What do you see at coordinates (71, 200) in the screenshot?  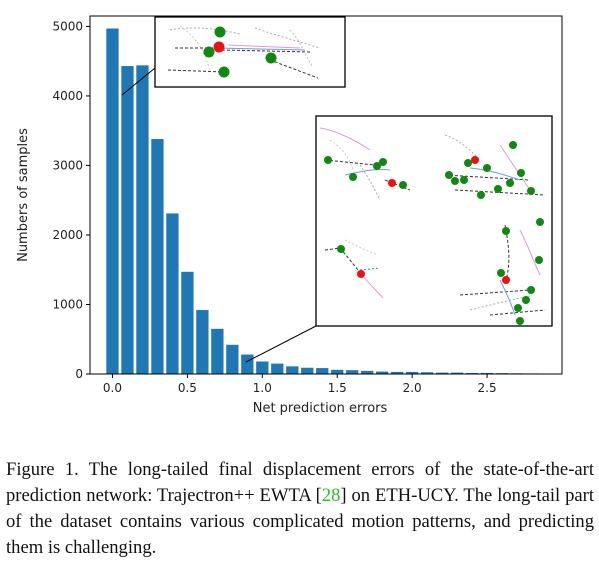 I see `y-ticks: 0 1000 2000 3000 4000 5000` at bounding box center [71, 200].